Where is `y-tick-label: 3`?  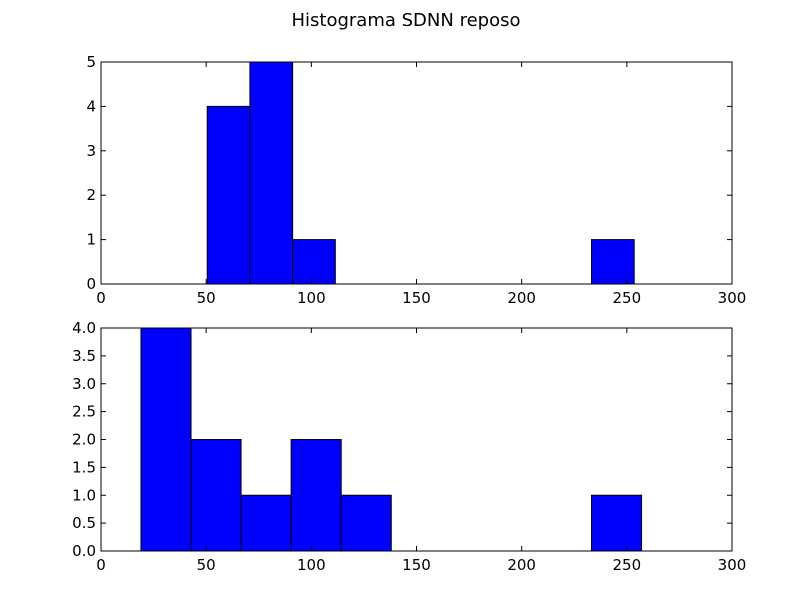 y-tick-label: 3 is located at coordinates (91, 151).